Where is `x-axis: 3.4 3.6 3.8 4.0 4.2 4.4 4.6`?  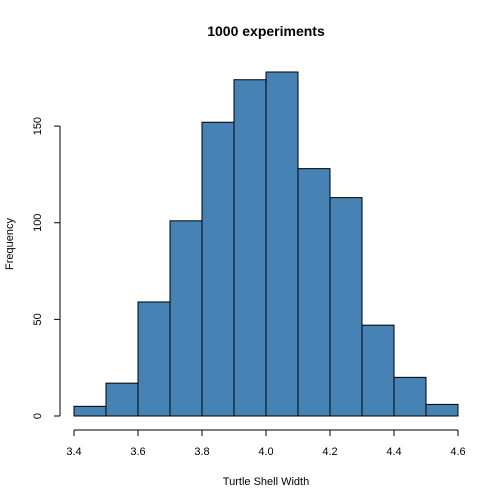 x-axis: 3.4 3.6 3.8 4.0 4.2 4.4 4.6 is located at coordinates (266, 443).